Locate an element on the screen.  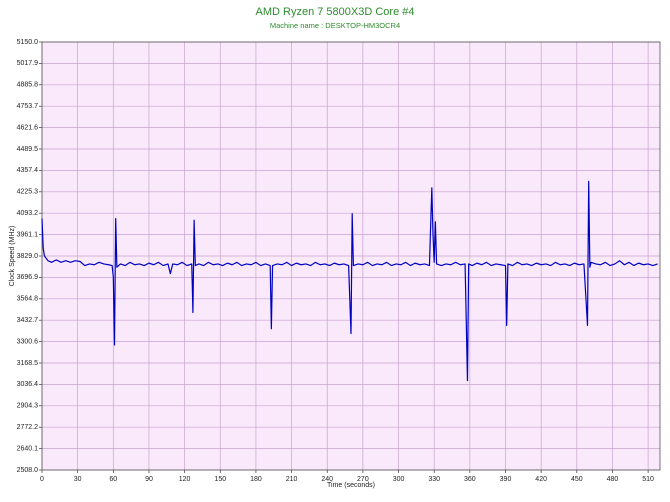
y-tick-label: 3829.0 is located at coordinates (28, 256).